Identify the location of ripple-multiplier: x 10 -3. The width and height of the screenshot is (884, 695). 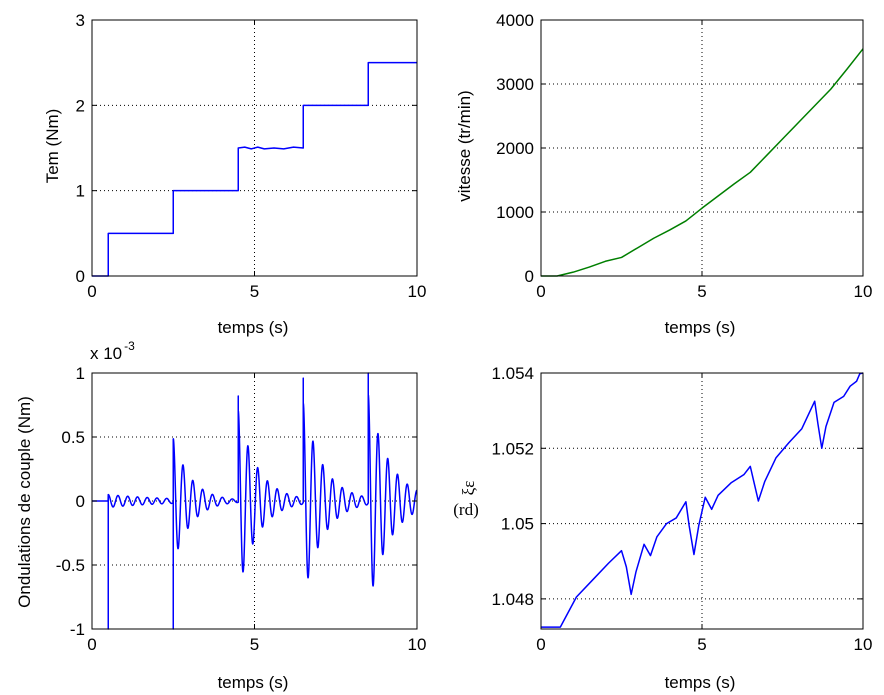
(112, 351).